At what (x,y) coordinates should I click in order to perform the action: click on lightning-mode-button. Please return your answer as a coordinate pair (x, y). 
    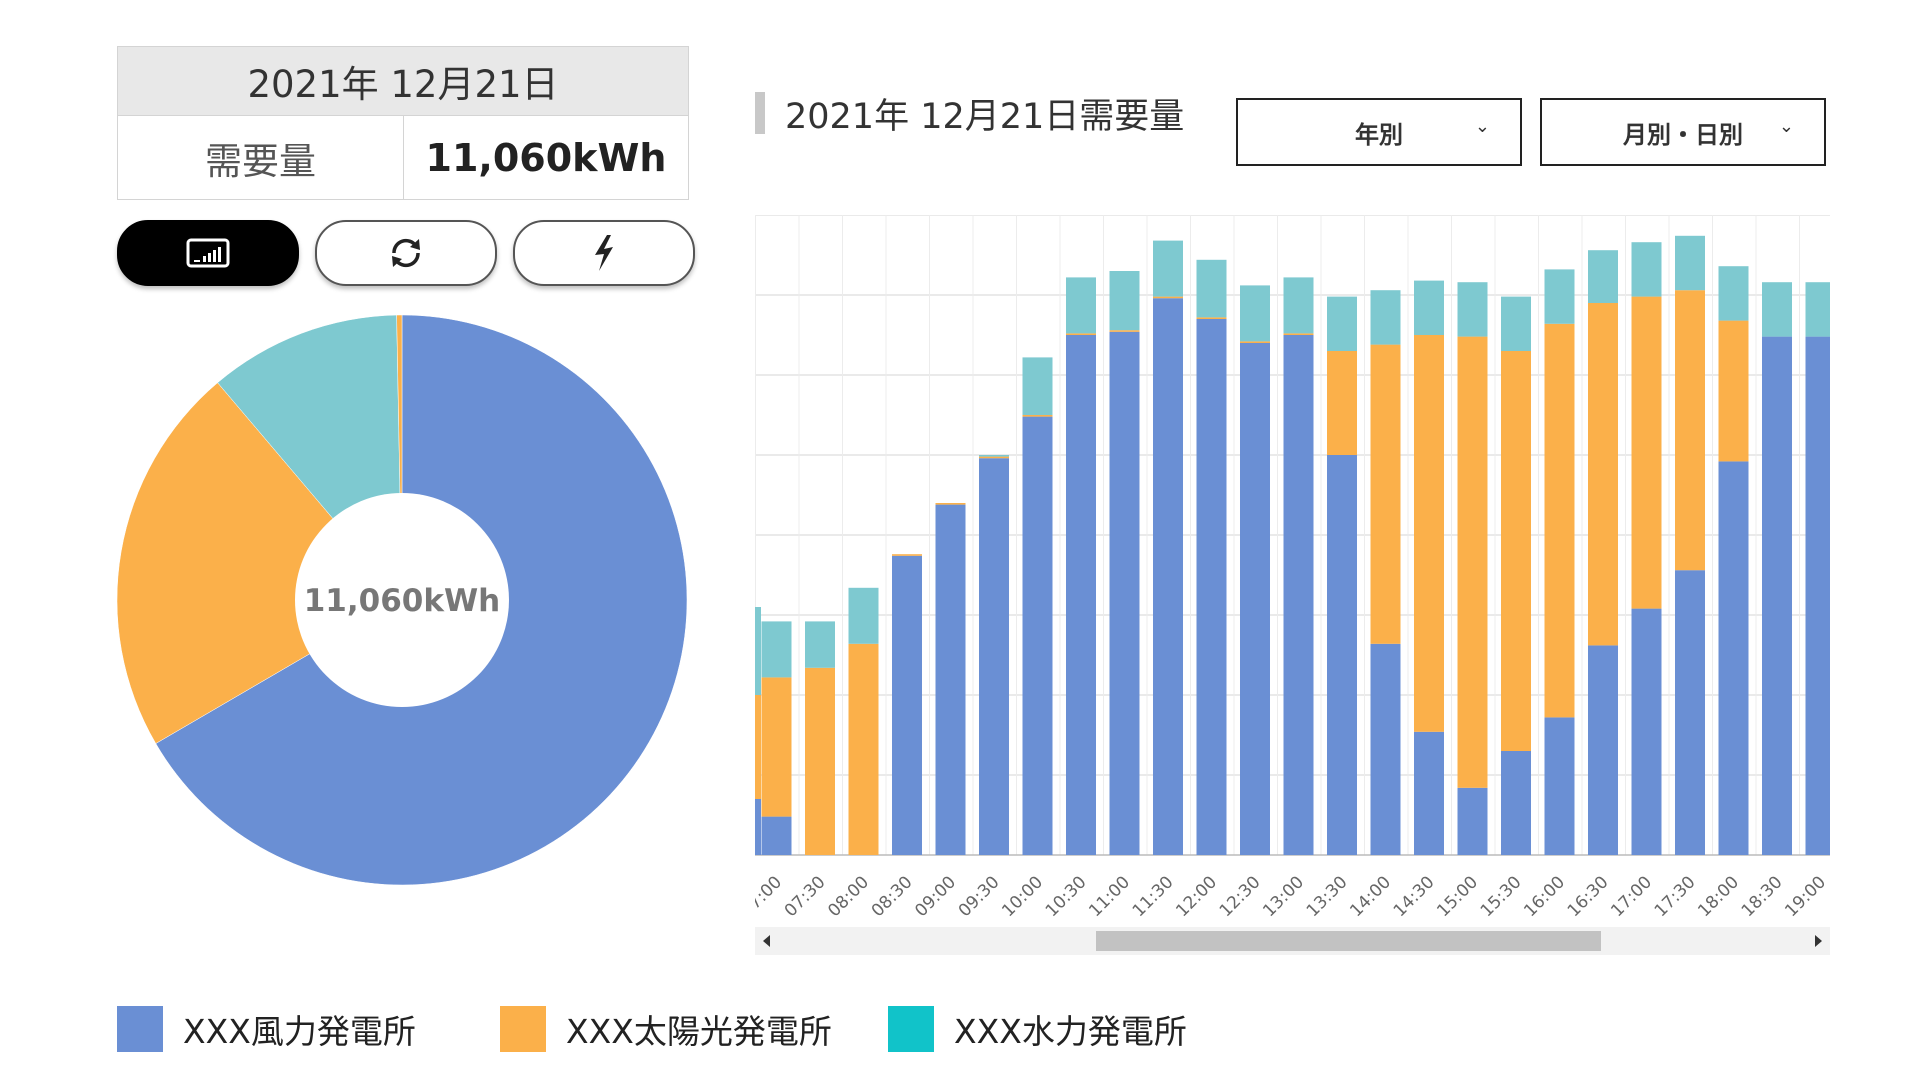
    Looking at the image, I should click on (604, 253).